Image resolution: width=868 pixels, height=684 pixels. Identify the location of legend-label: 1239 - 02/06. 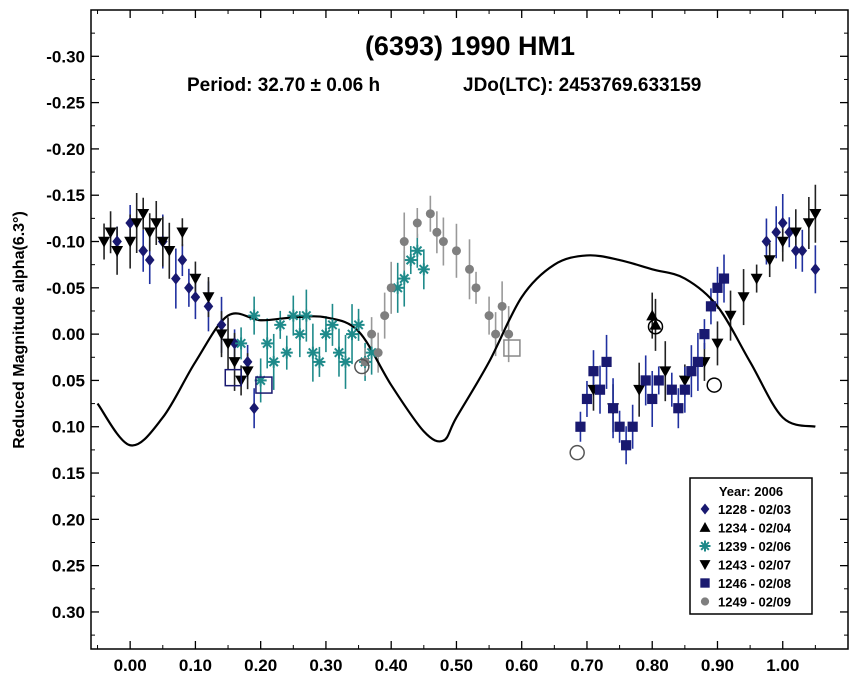
(754, 546).